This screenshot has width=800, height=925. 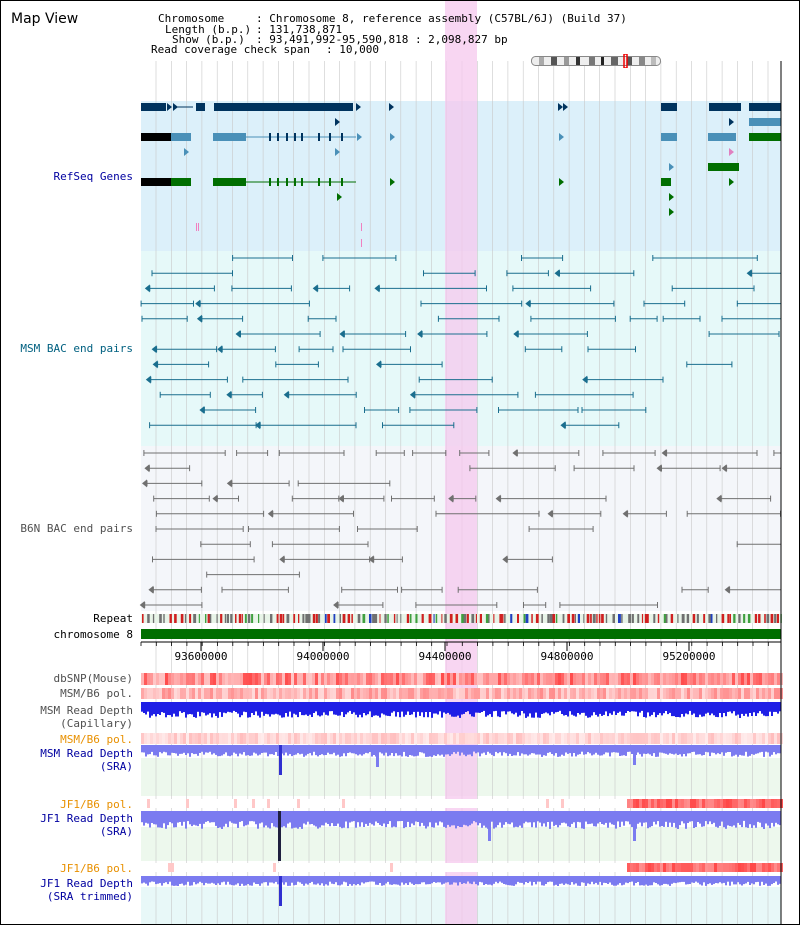 I want to click on b6n-bac-end-pairs-track, so click(x=460, y=529).